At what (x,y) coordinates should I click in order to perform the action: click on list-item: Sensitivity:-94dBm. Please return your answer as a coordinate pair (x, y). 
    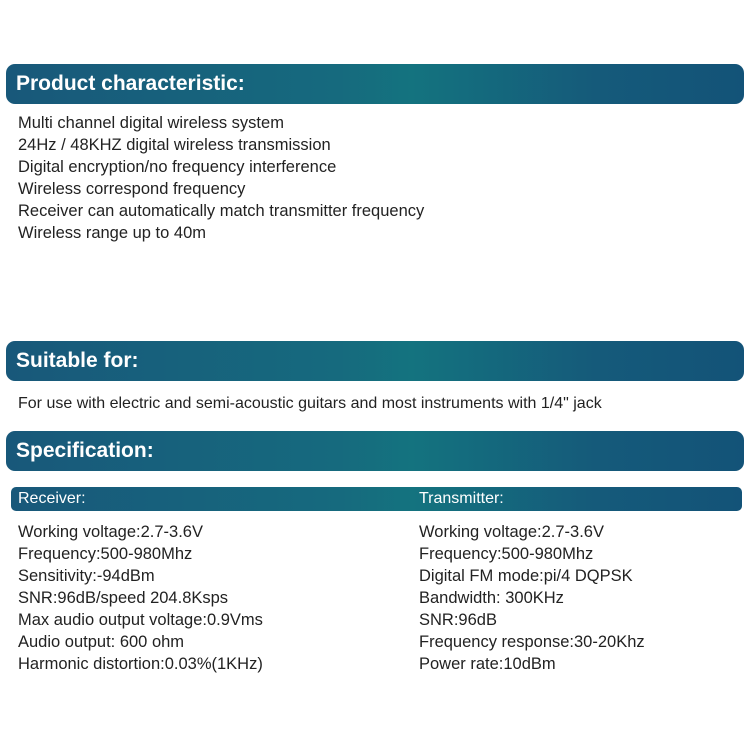
    Looking at the image, I should click on (86, 576).